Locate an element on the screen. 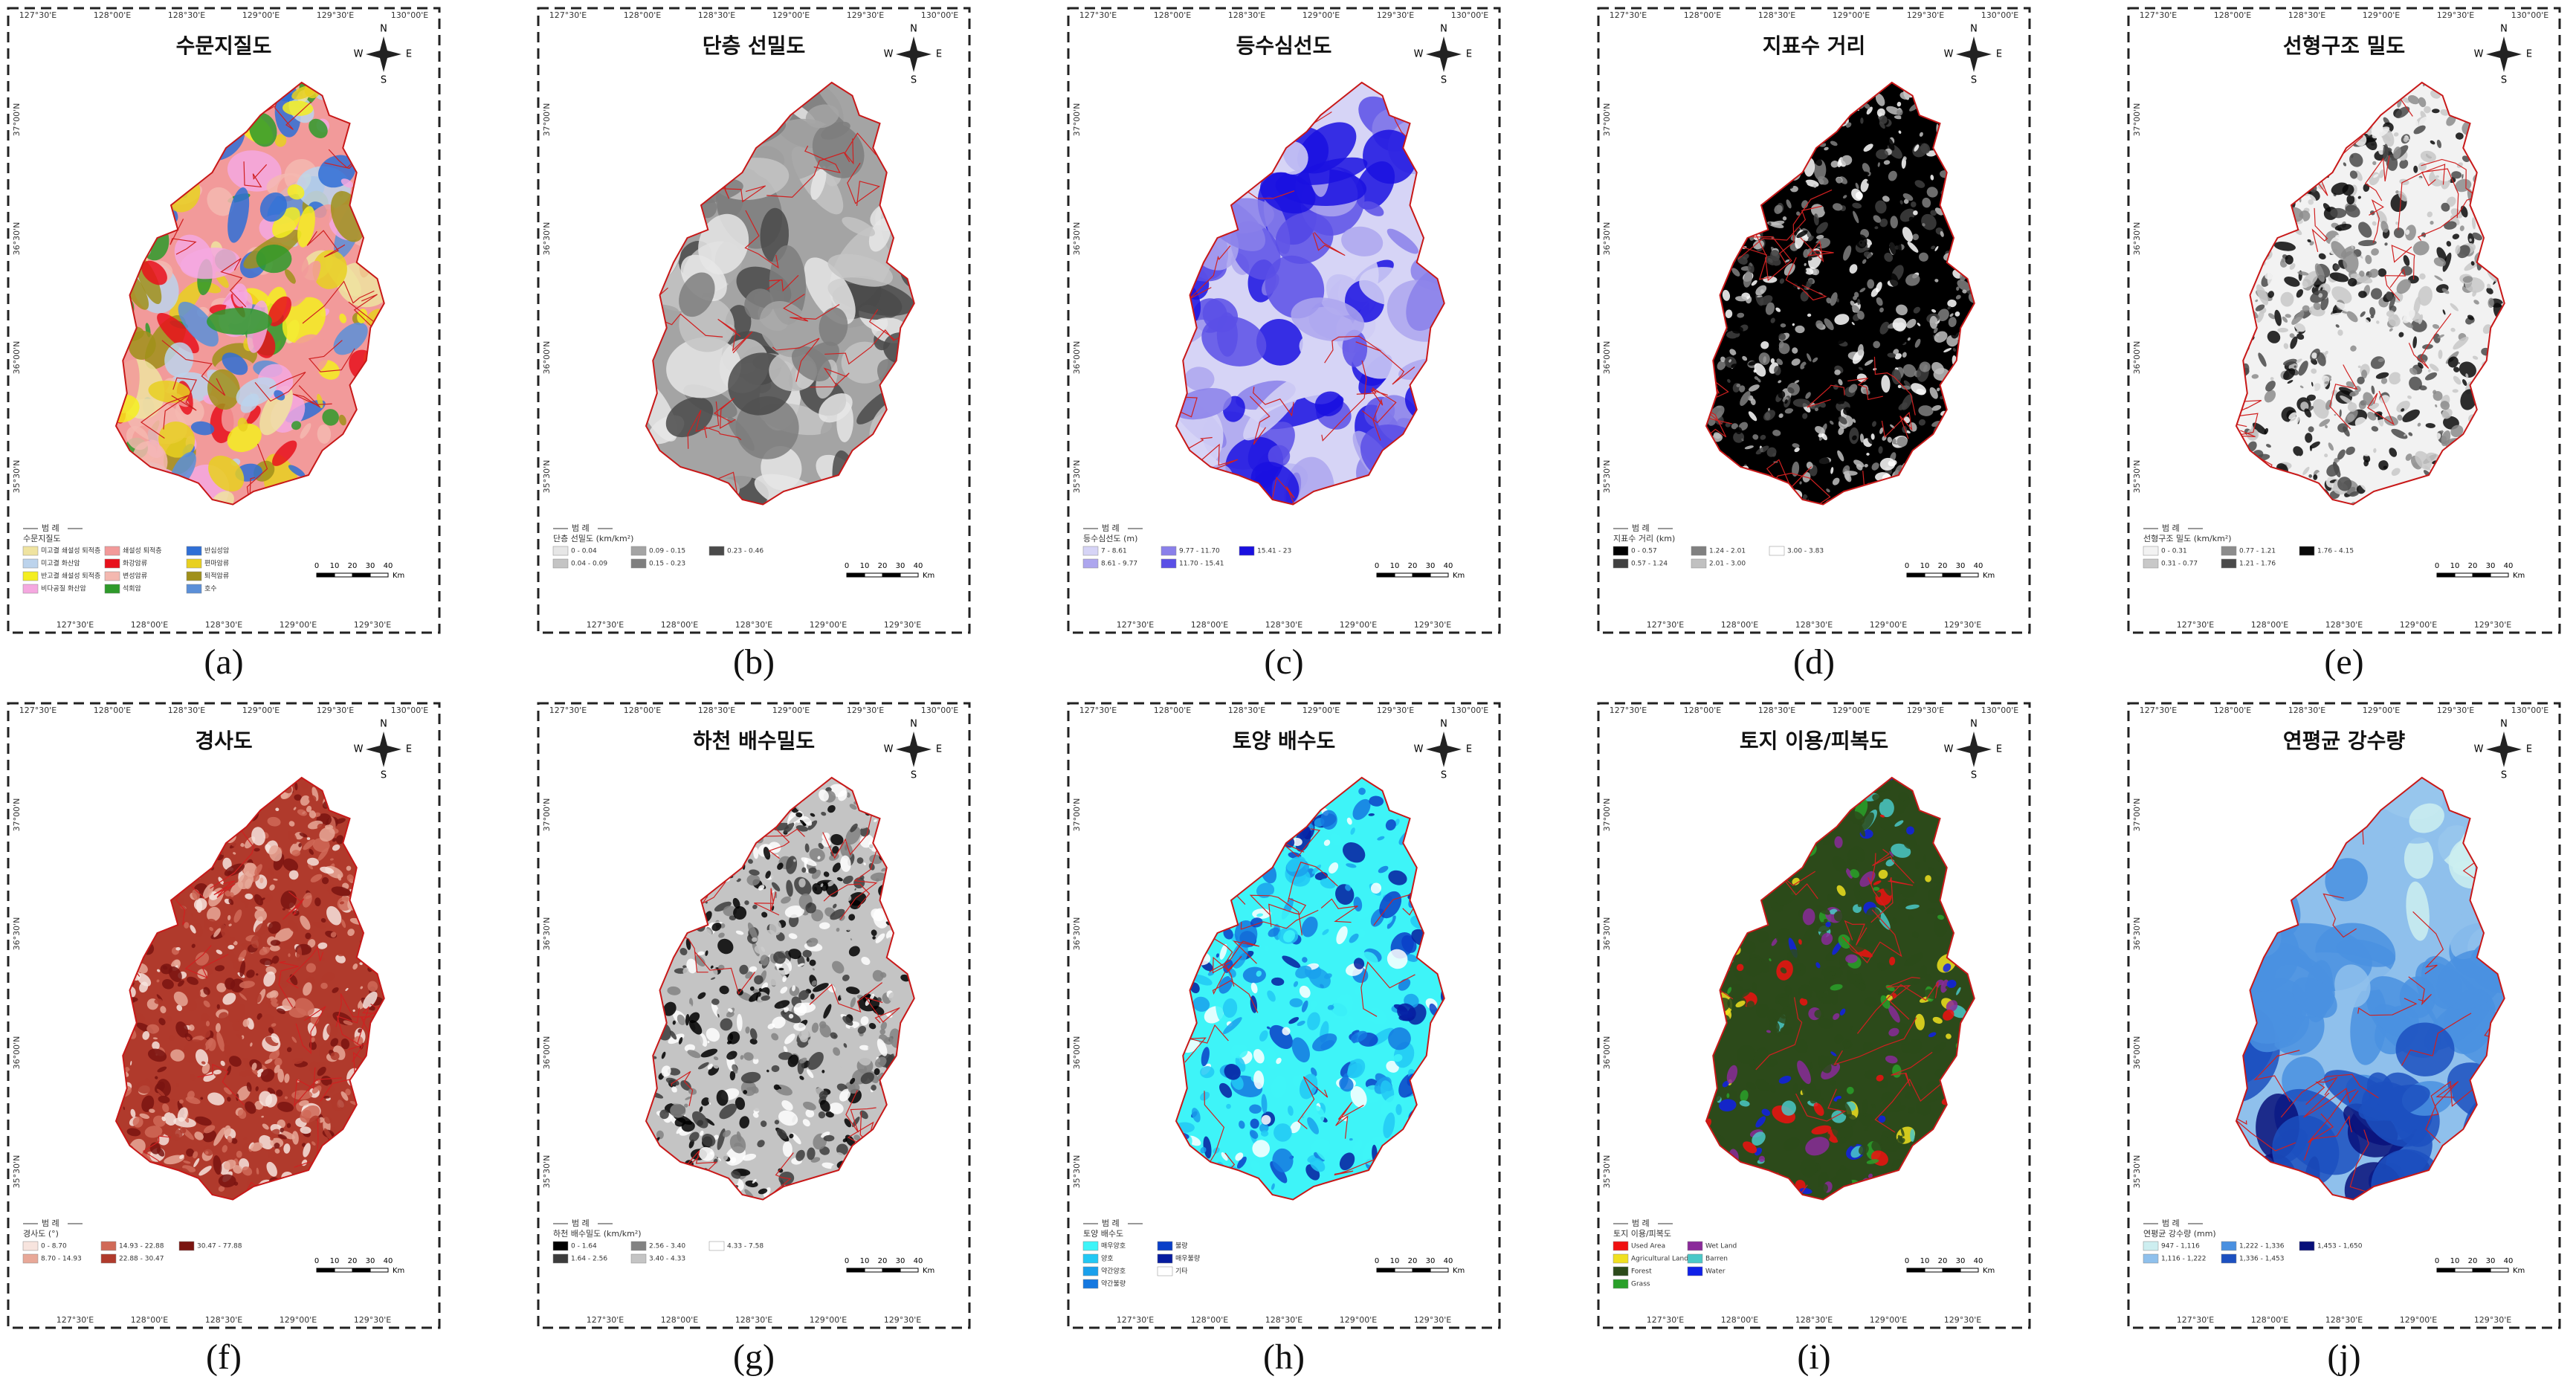  legend-label: 2.56 - 3.40 is located at coordinates (667, 1246).